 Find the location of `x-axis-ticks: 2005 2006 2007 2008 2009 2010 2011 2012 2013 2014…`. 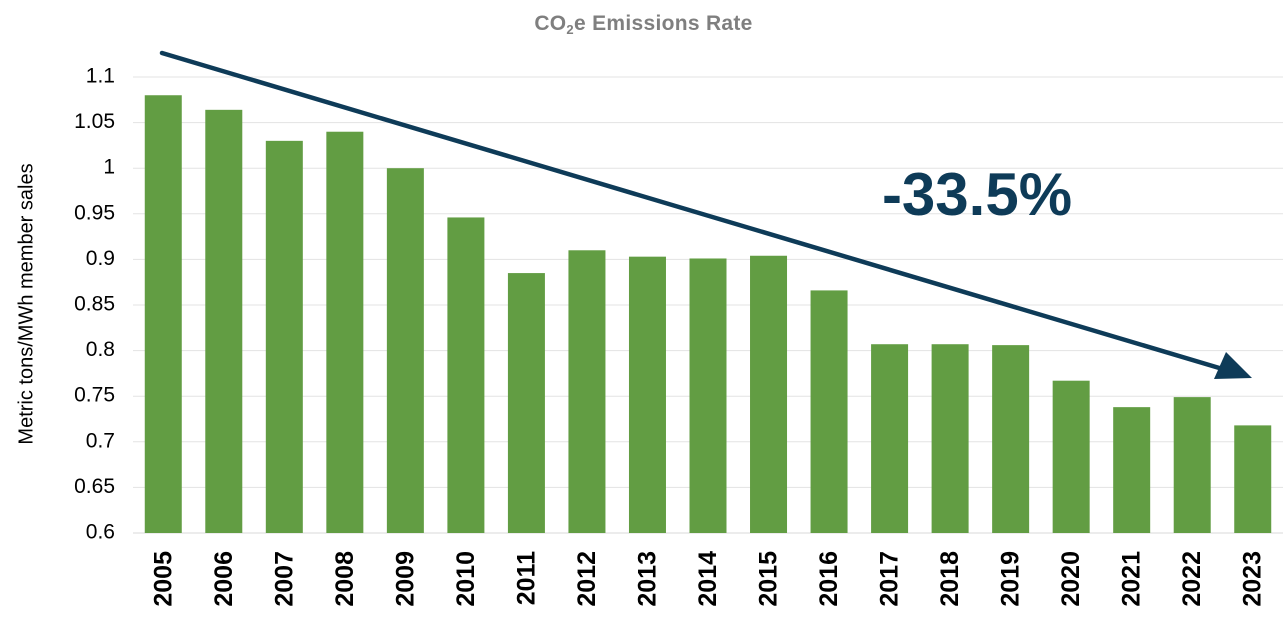

x-axis-ticks: 2005 2006 2007 2008 2009 2010 2011 2012 2013 2014… is located at coordinates (707, 579).